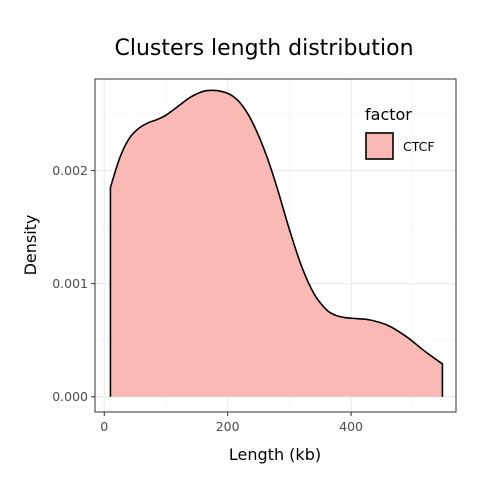 Image resolution: width=480 pixels, height=480 pixels. Describe the element at coordinates (419, 146) in the screenshot. I see `legend-label-ctcf: CTCF` at that location.